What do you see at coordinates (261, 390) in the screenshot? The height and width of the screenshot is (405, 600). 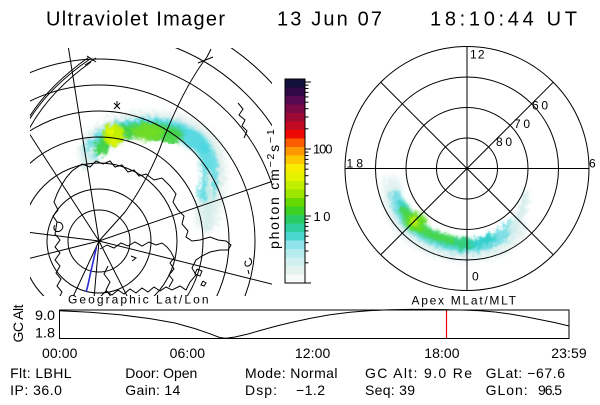 I see `svg-text: Dsp:` at bounding box center [261, 390].